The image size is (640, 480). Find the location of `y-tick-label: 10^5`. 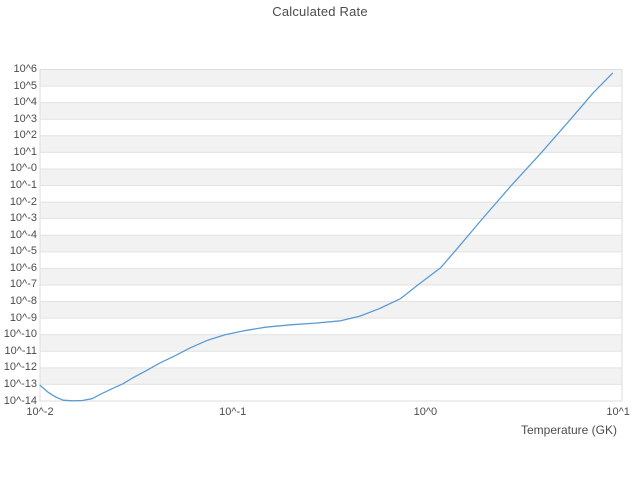

y-tick-label: 10^5 is located at coordinates (25, 85).